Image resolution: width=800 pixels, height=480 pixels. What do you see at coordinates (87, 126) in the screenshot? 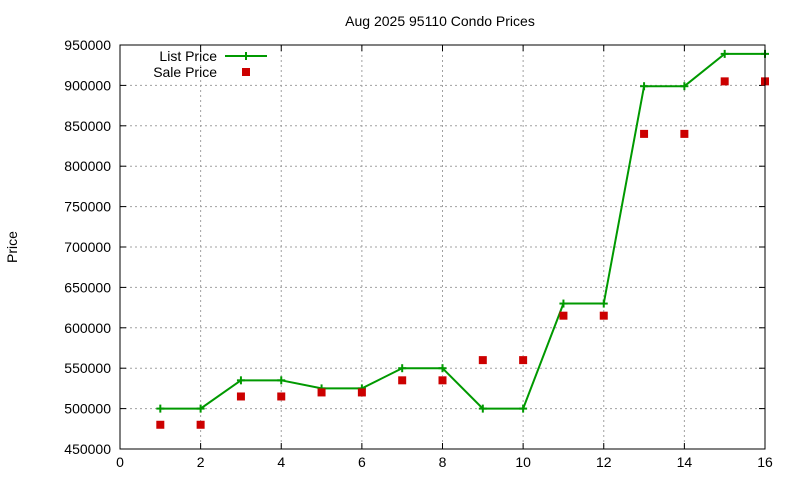
I see `y-tick-label: 850000` at bounding box center [87, 126].